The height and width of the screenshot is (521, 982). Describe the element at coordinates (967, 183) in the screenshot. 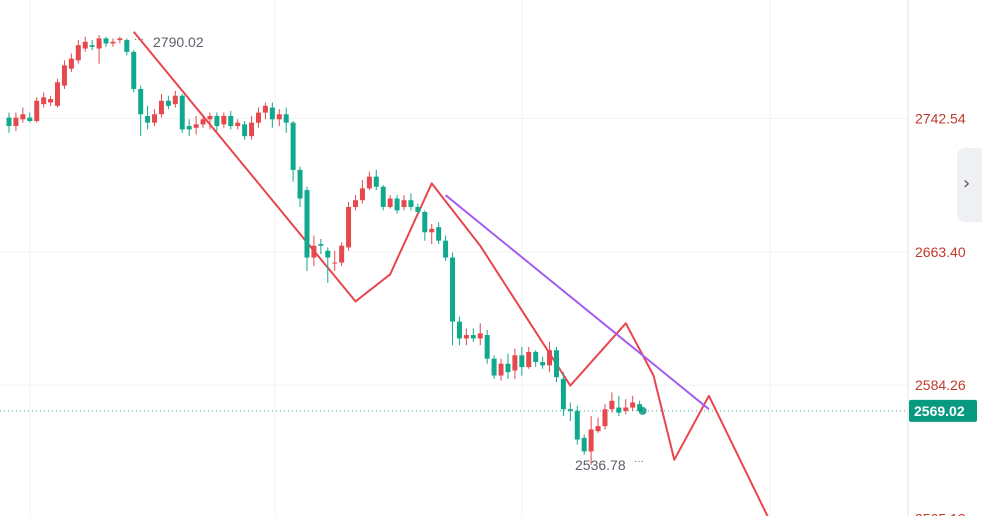

I see `chevron-right-icon: ›` at that location.